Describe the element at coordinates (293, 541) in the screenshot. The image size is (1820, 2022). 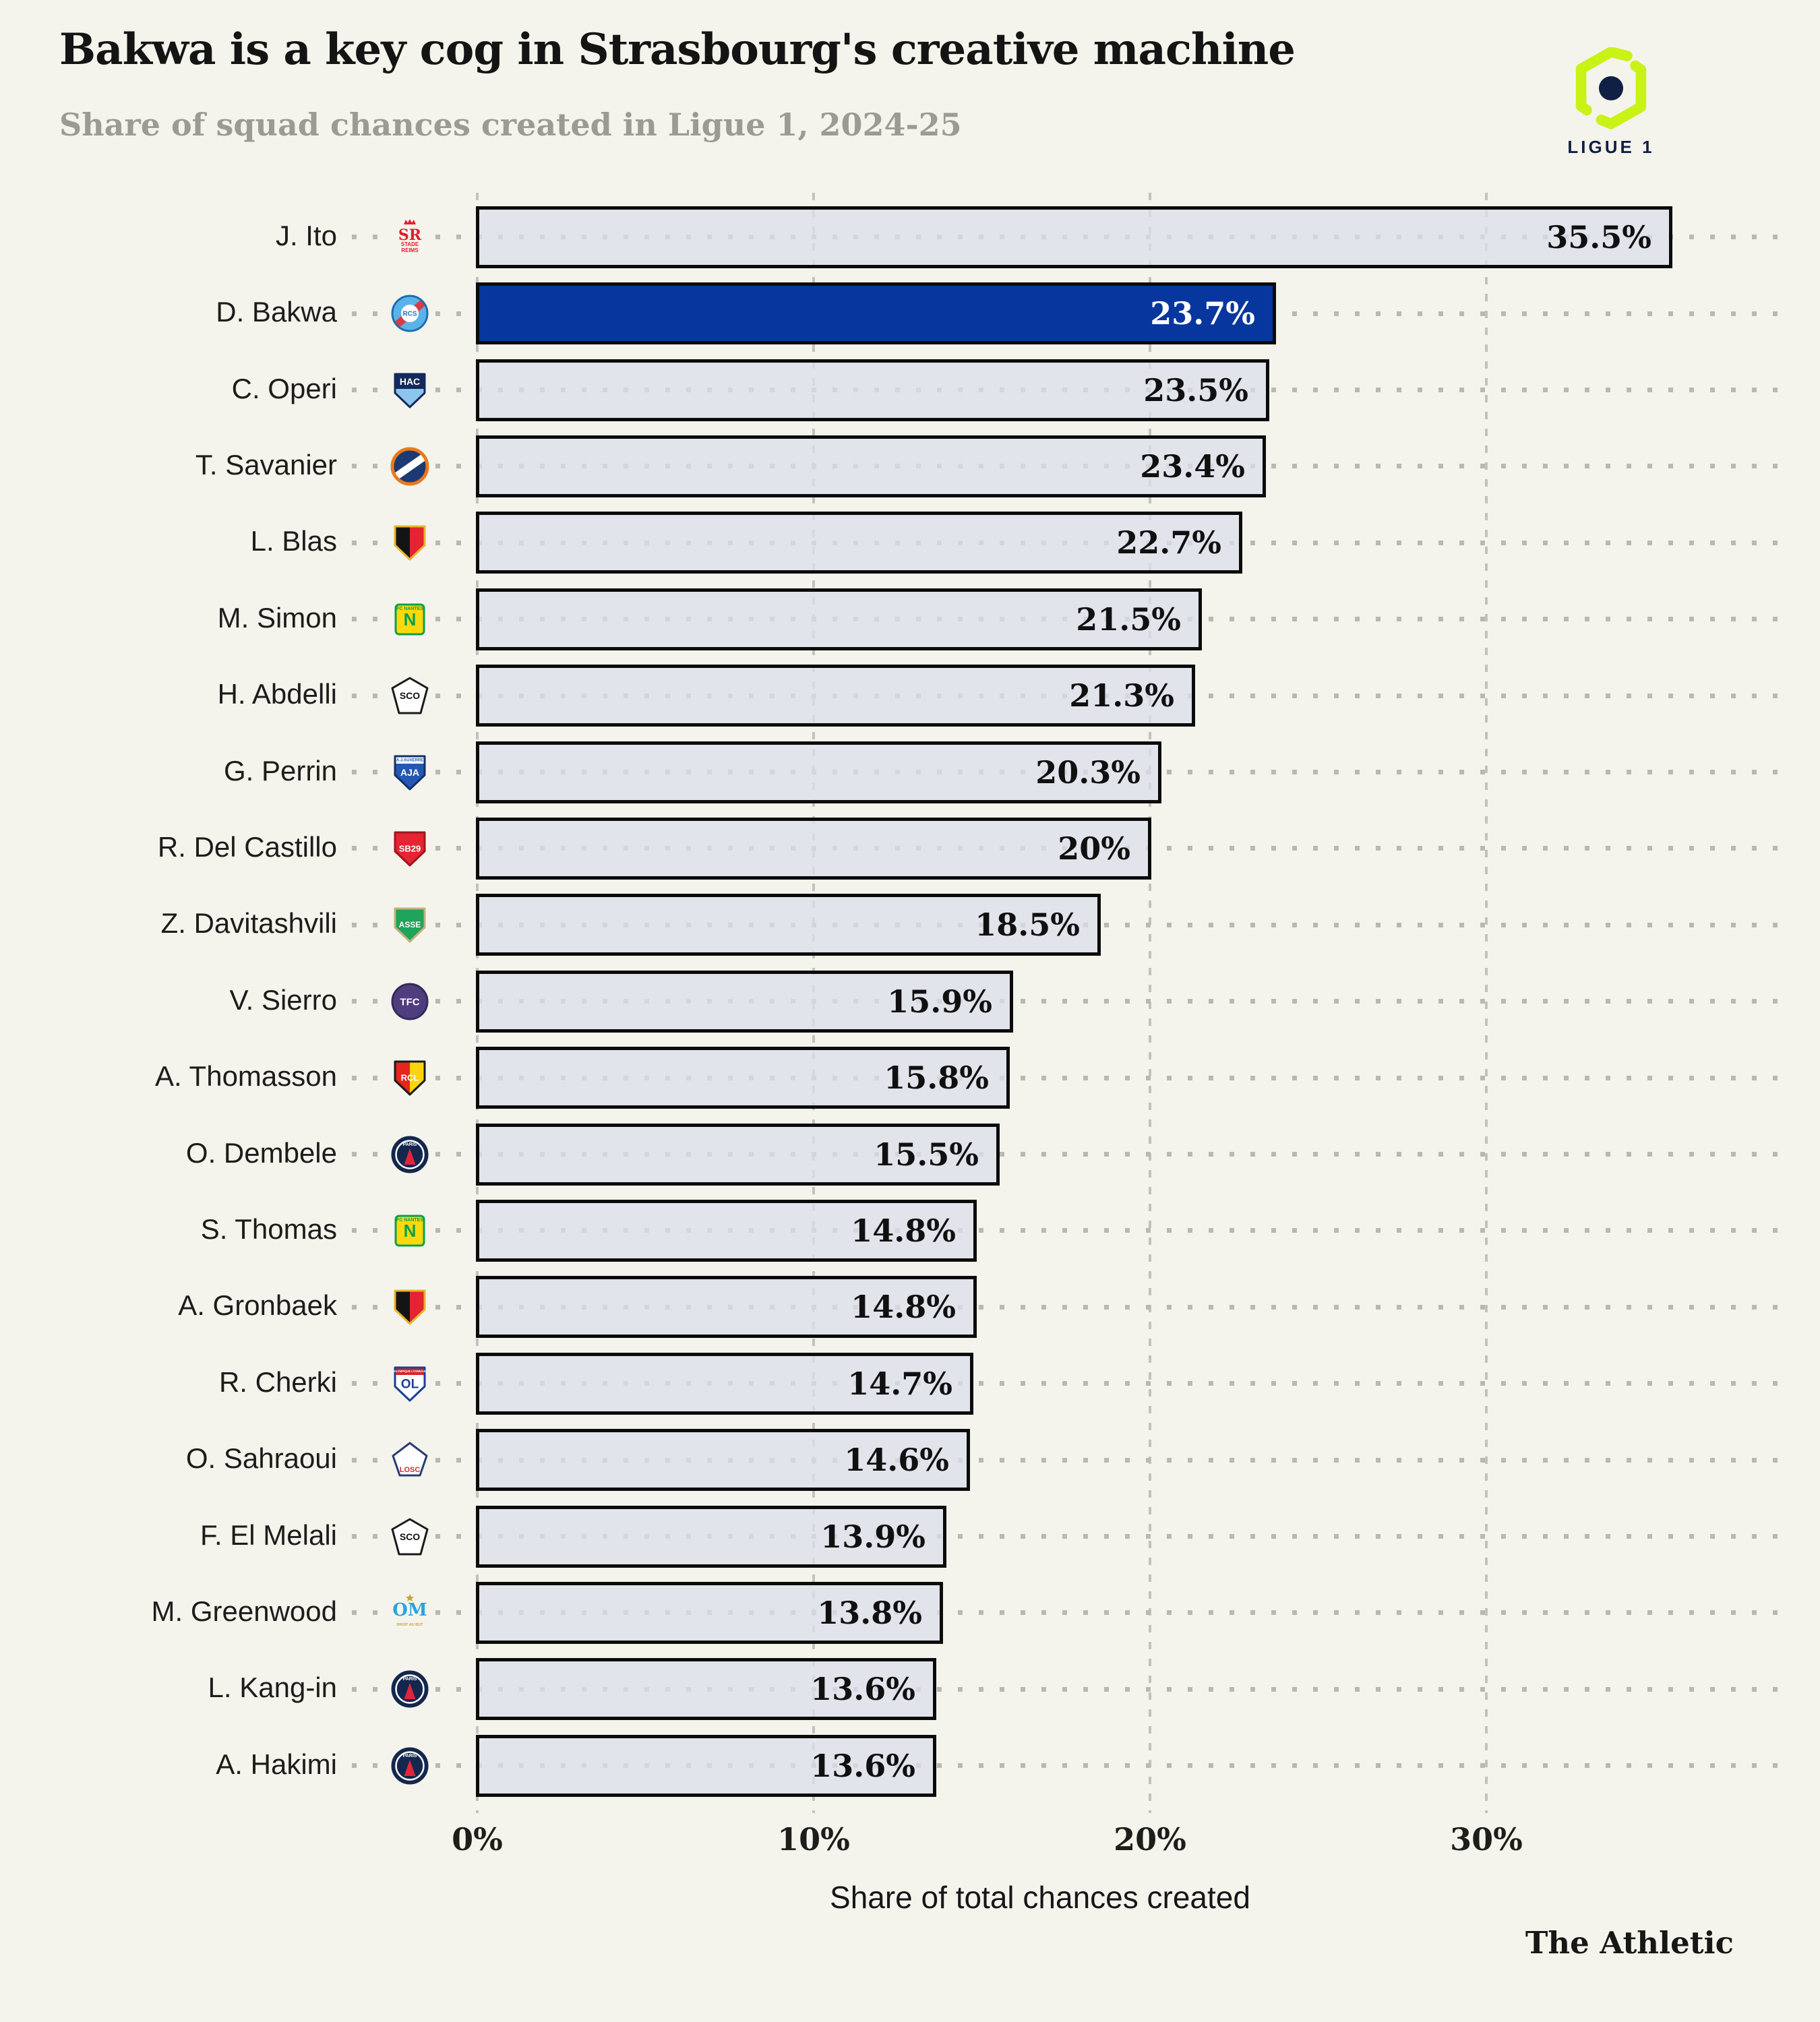
I see `player-name: L. Blas` at that location.